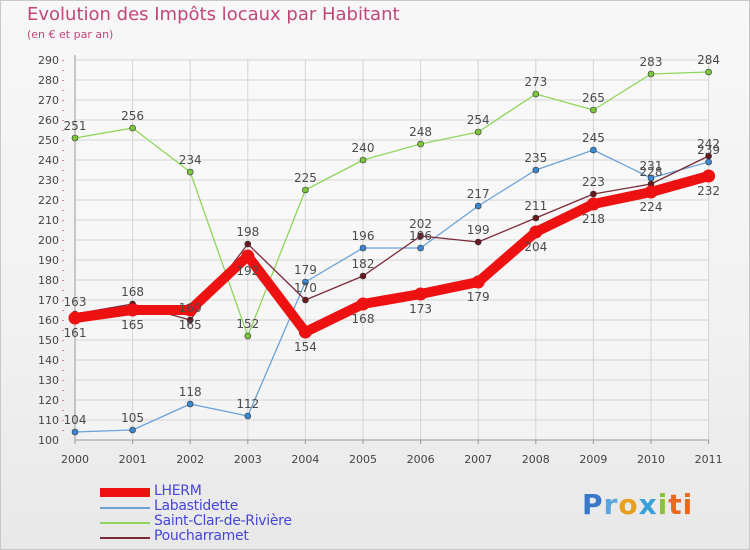 This screenshot has width=750, height=550. I want to click on y-tick-label: 130, so click(48, 380).